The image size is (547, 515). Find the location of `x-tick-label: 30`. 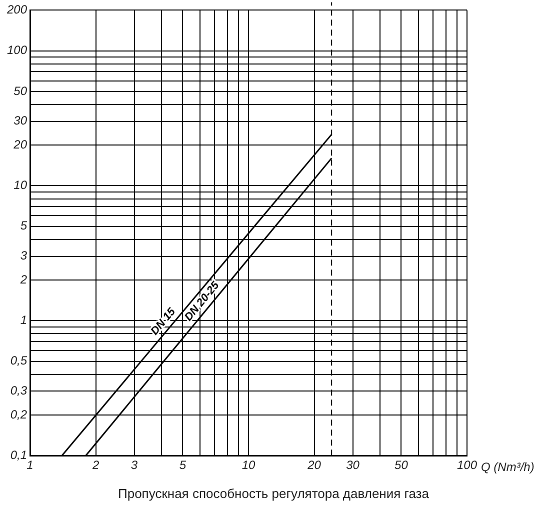

x-tick-label: 30 is located at coordinates (353, 465).